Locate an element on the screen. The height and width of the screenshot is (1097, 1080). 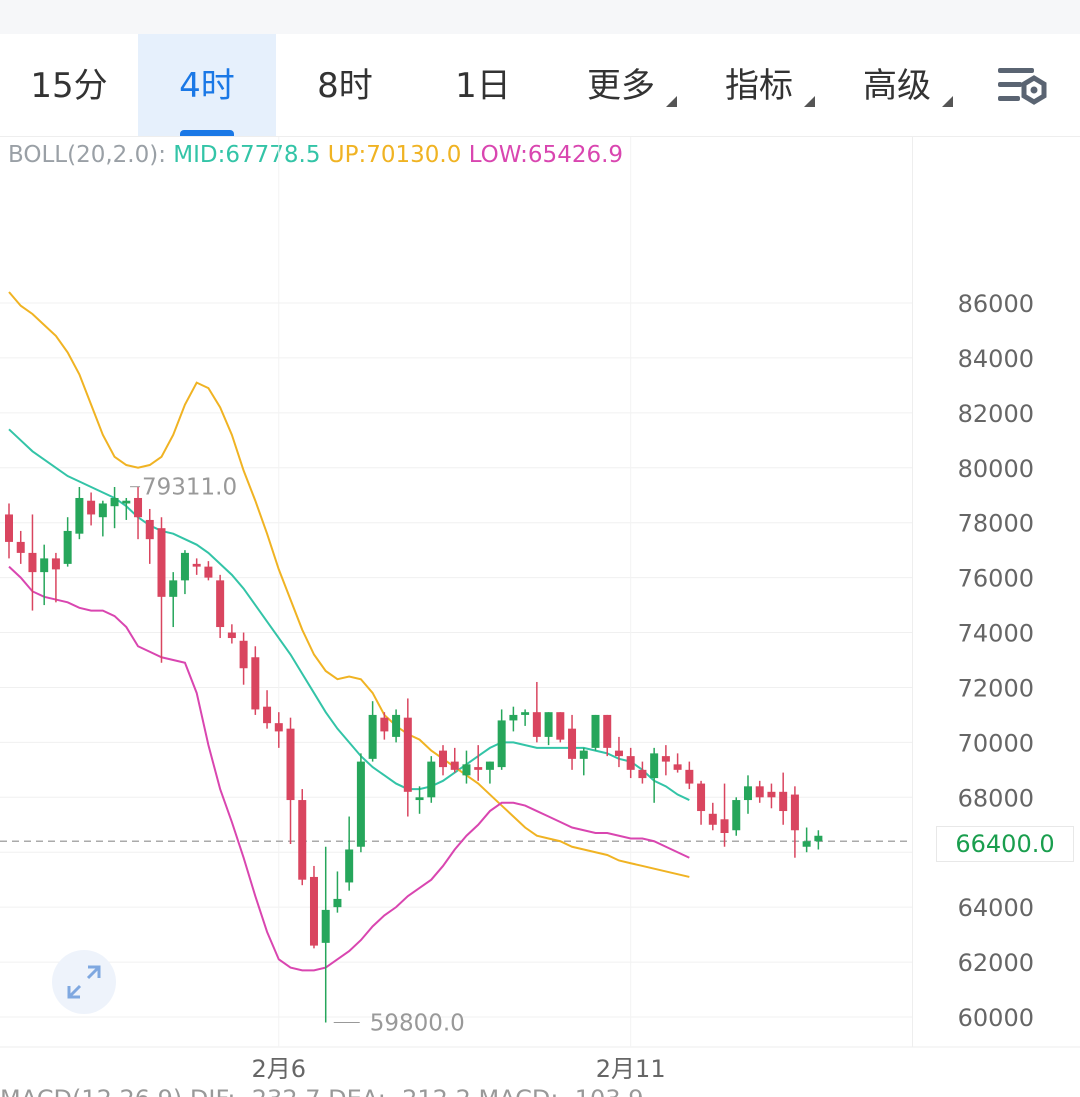
expand-icon is located at coordinates (84, 982).